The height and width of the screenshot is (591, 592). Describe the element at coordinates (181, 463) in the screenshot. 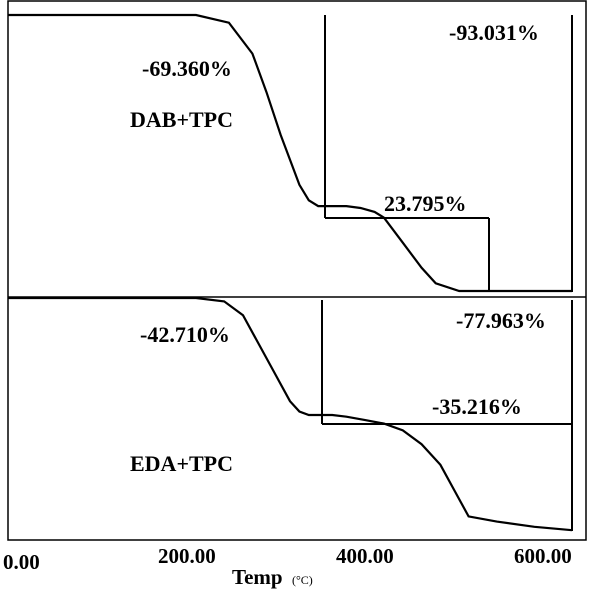

I see `bottom-series-label: EDA+TPC` at that location.